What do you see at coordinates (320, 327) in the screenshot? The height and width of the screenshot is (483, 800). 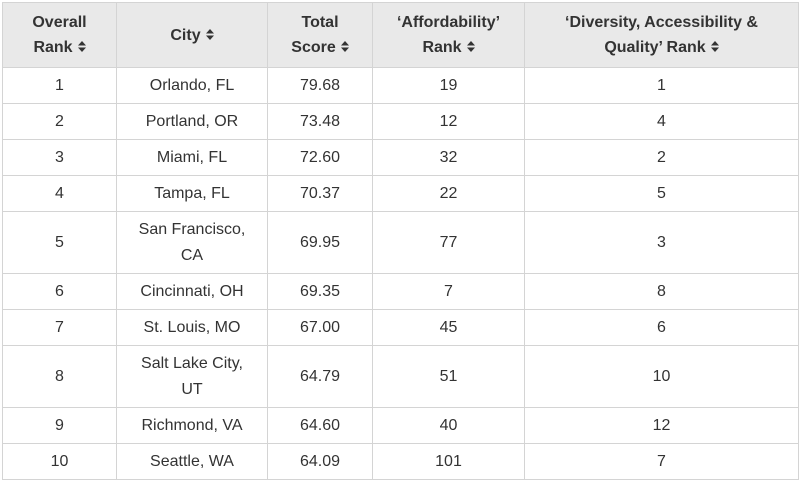 I see `cell-total-score: 67.00` at bounding box center [320, 327].